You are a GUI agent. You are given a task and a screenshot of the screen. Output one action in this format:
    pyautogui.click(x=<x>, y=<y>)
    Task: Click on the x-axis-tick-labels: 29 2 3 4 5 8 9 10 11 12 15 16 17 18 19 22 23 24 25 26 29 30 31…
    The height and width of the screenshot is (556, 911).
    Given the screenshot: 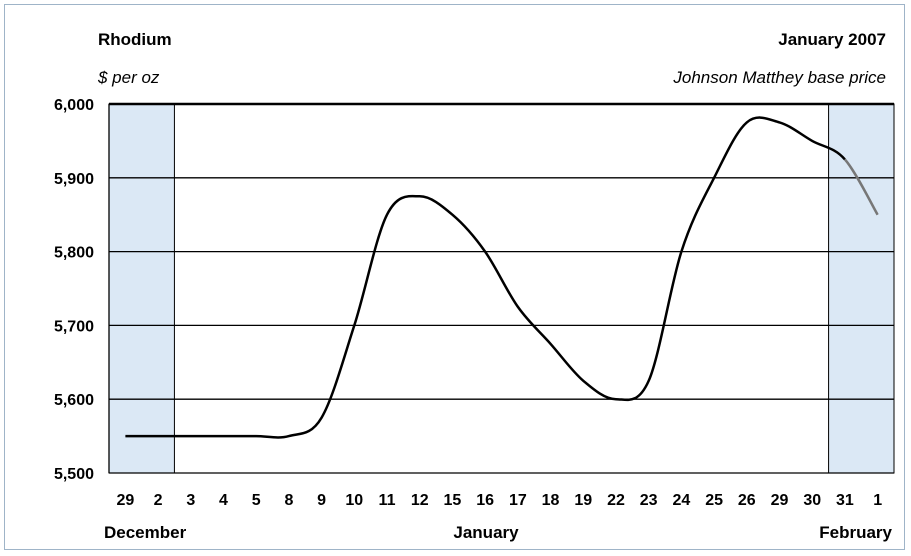 What is the action you would take?
    pyautogui.click(x=499, y=500)
    